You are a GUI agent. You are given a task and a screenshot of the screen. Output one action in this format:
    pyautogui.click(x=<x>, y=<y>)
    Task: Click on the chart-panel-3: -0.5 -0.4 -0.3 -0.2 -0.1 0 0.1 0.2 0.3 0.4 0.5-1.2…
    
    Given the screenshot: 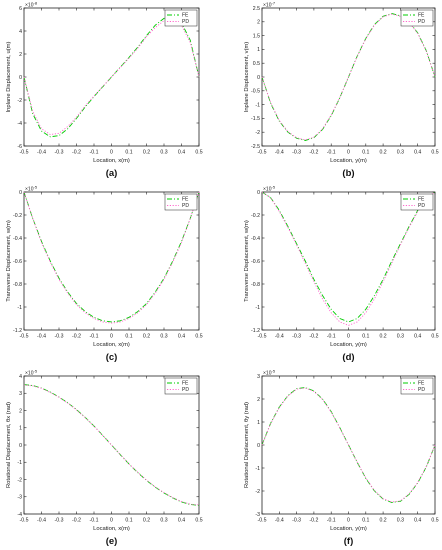 What is the action you would take?
    pyautogui.click(x=104, y=274)
    